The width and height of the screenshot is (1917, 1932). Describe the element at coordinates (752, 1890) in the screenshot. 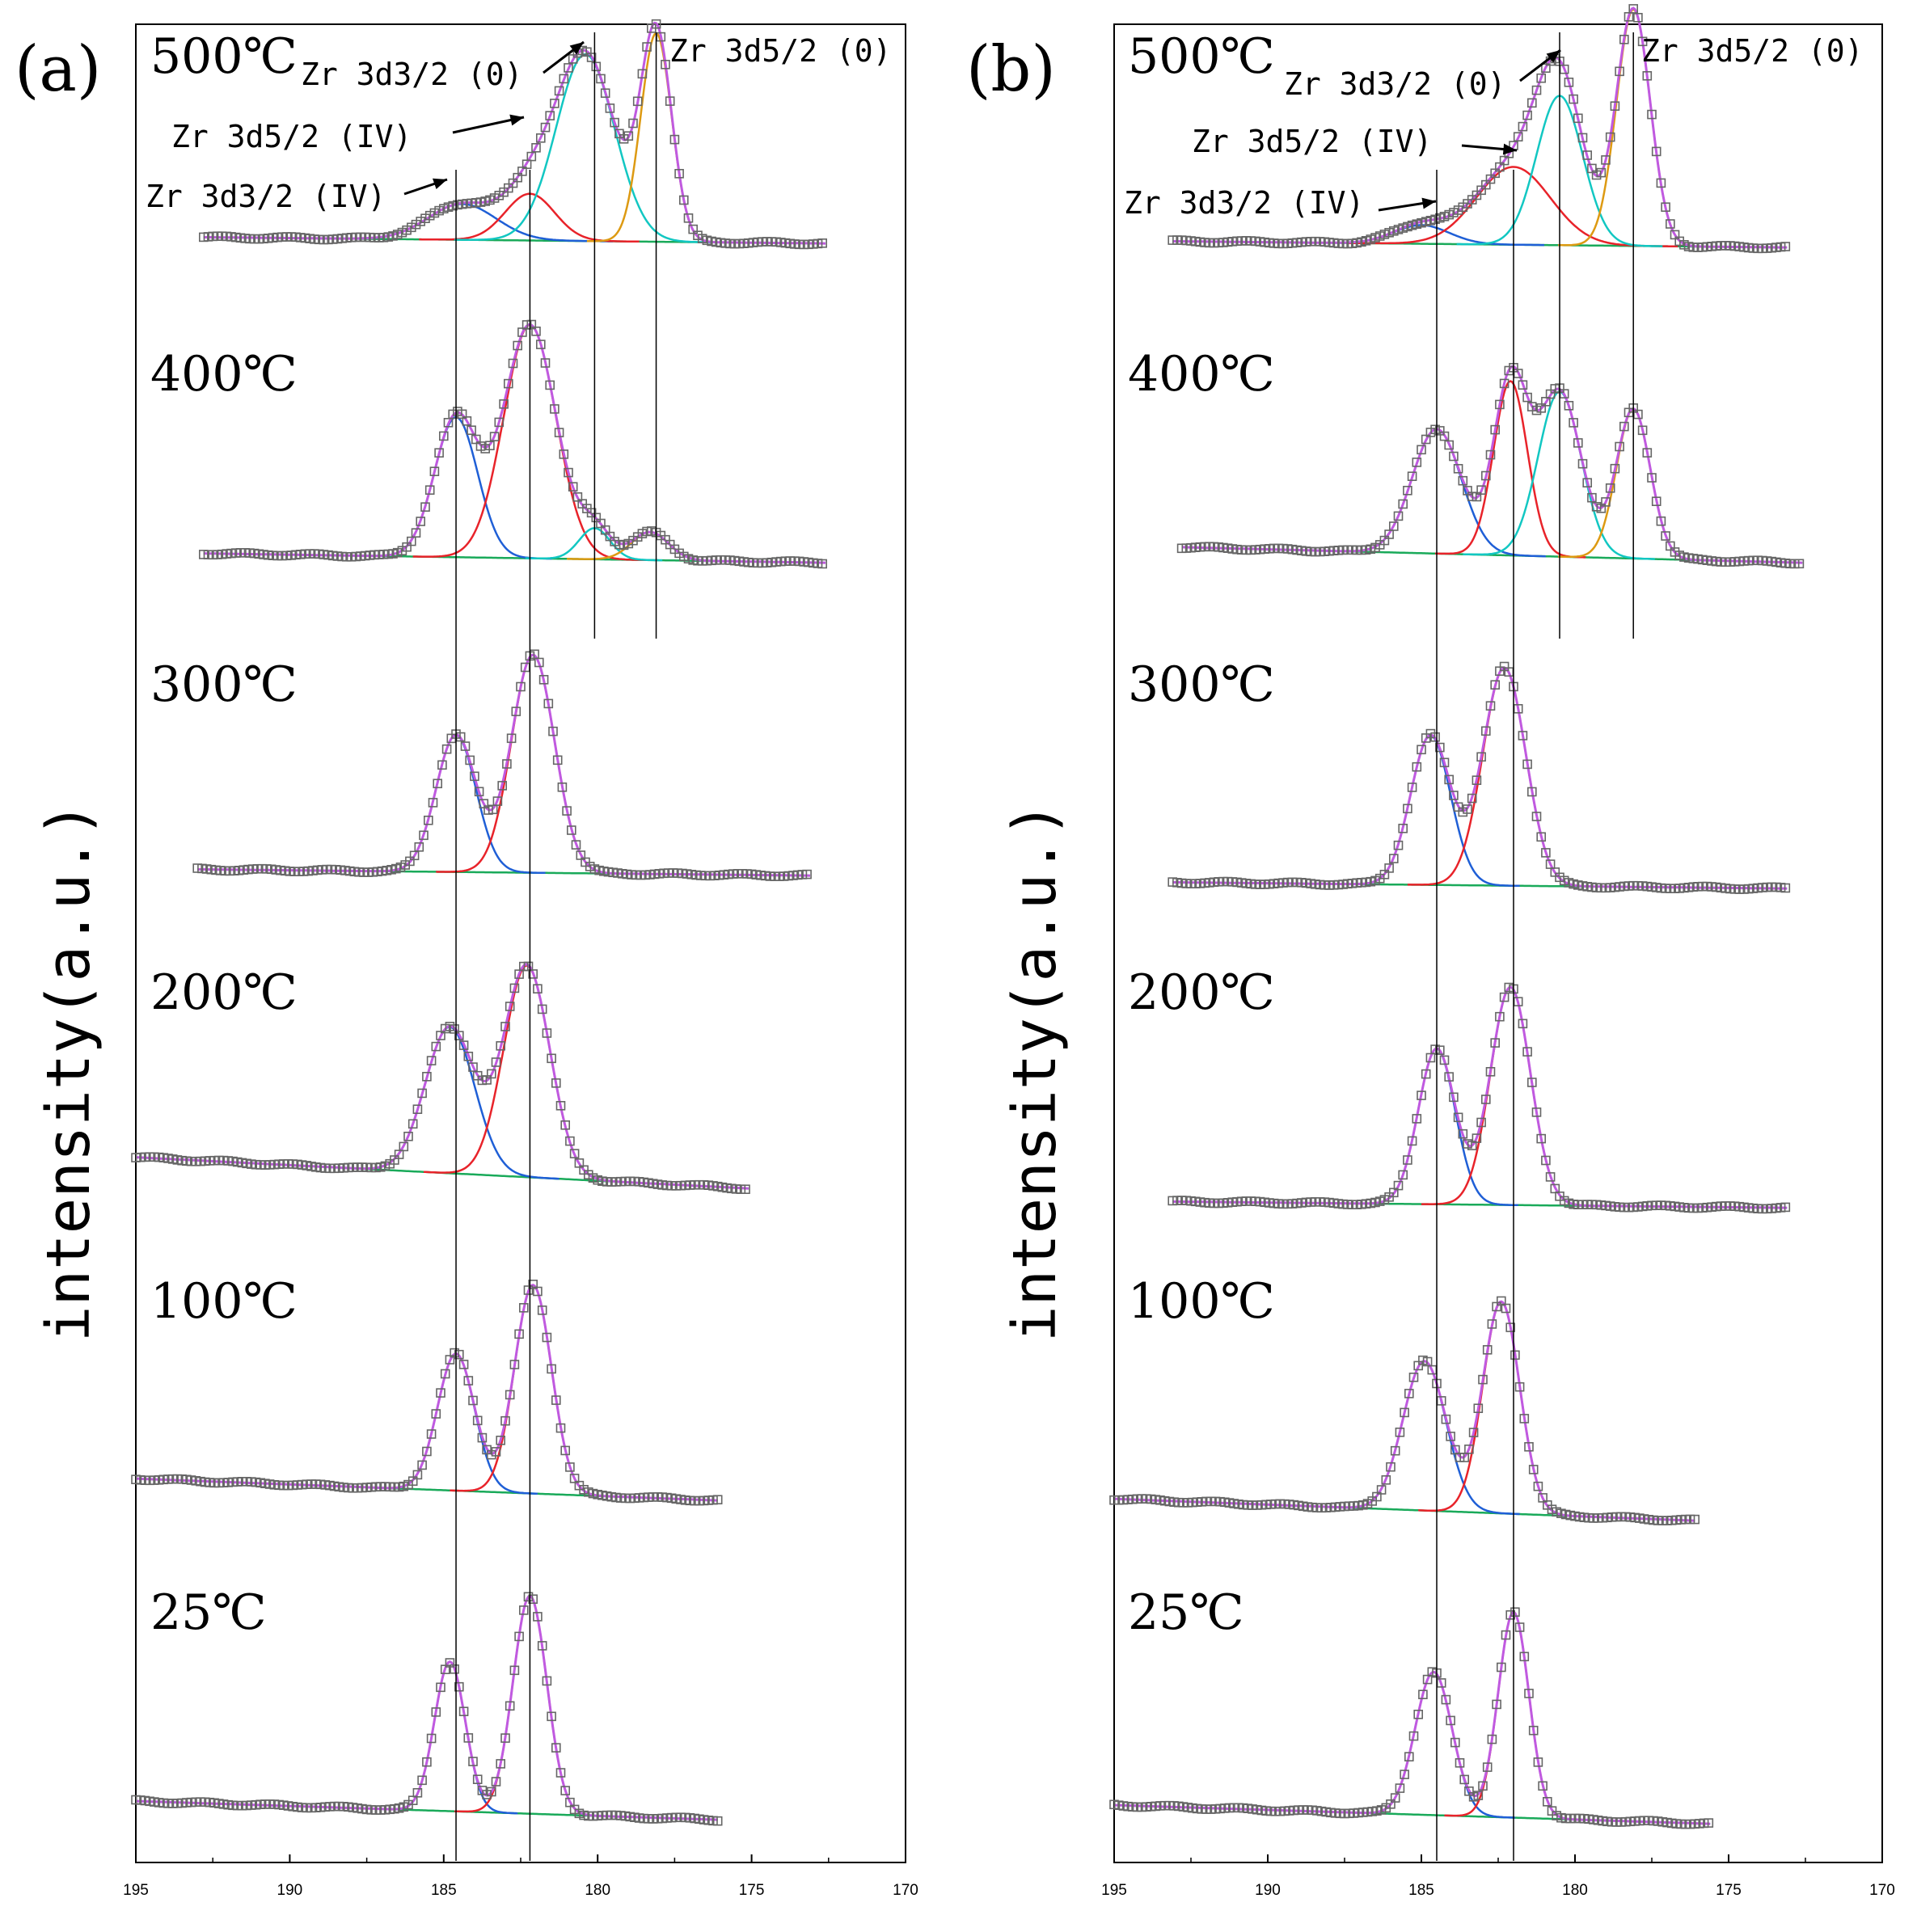

I see `x-tick-label: 175` at that location.